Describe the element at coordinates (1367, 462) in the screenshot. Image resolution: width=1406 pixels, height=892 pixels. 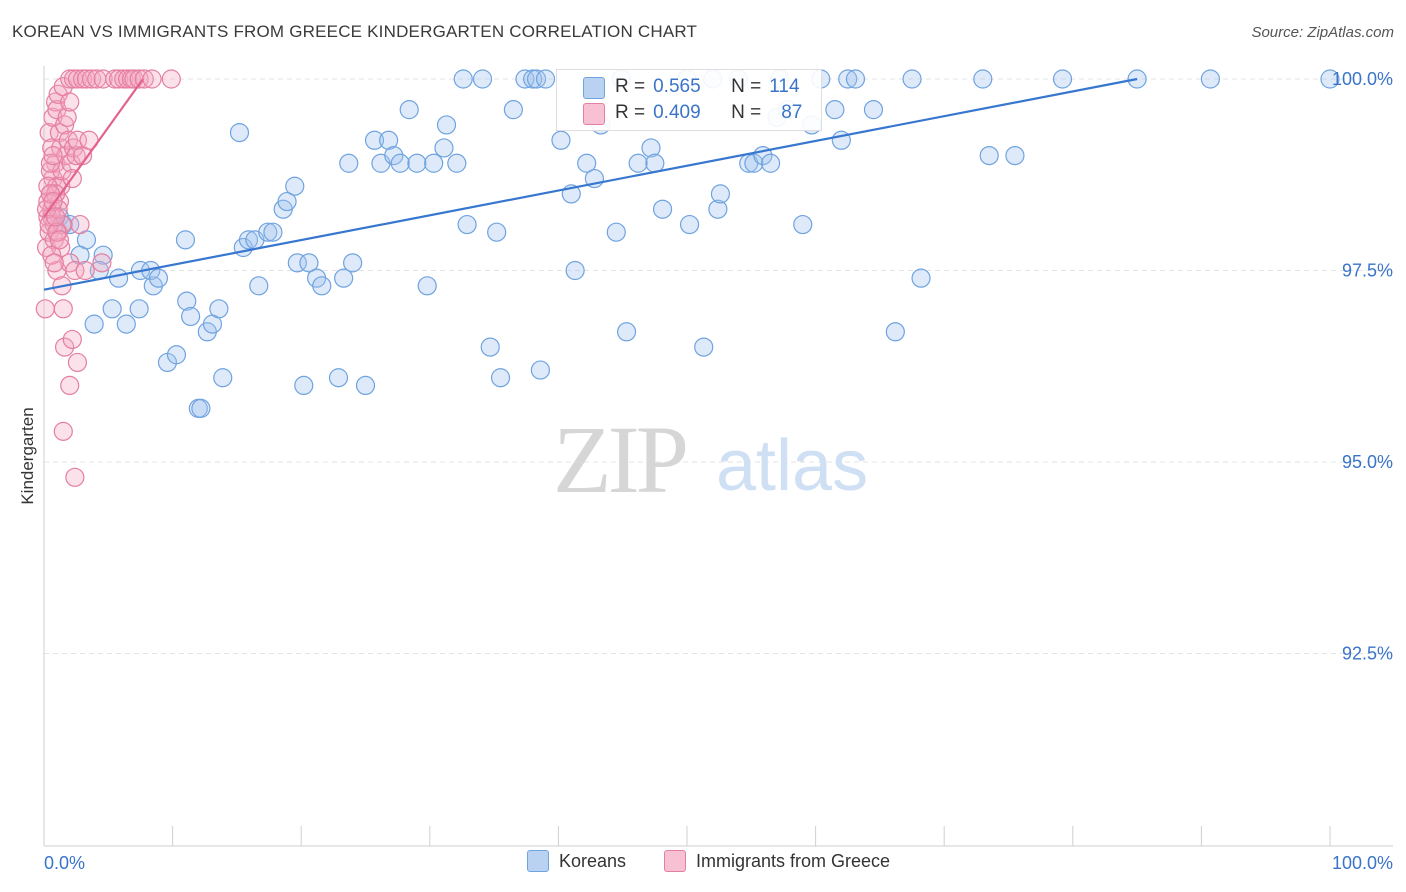
I see `y-tick-label: 95.0%` at that location.